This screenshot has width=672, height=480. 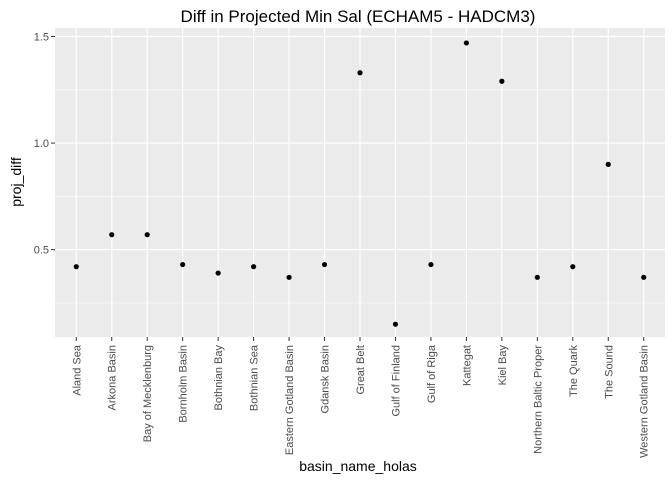 What do you see at coordinates (358, 466) in the screenshot?
I see `x-axis-label: basin_name_holas` at bounding box center [358, 466].